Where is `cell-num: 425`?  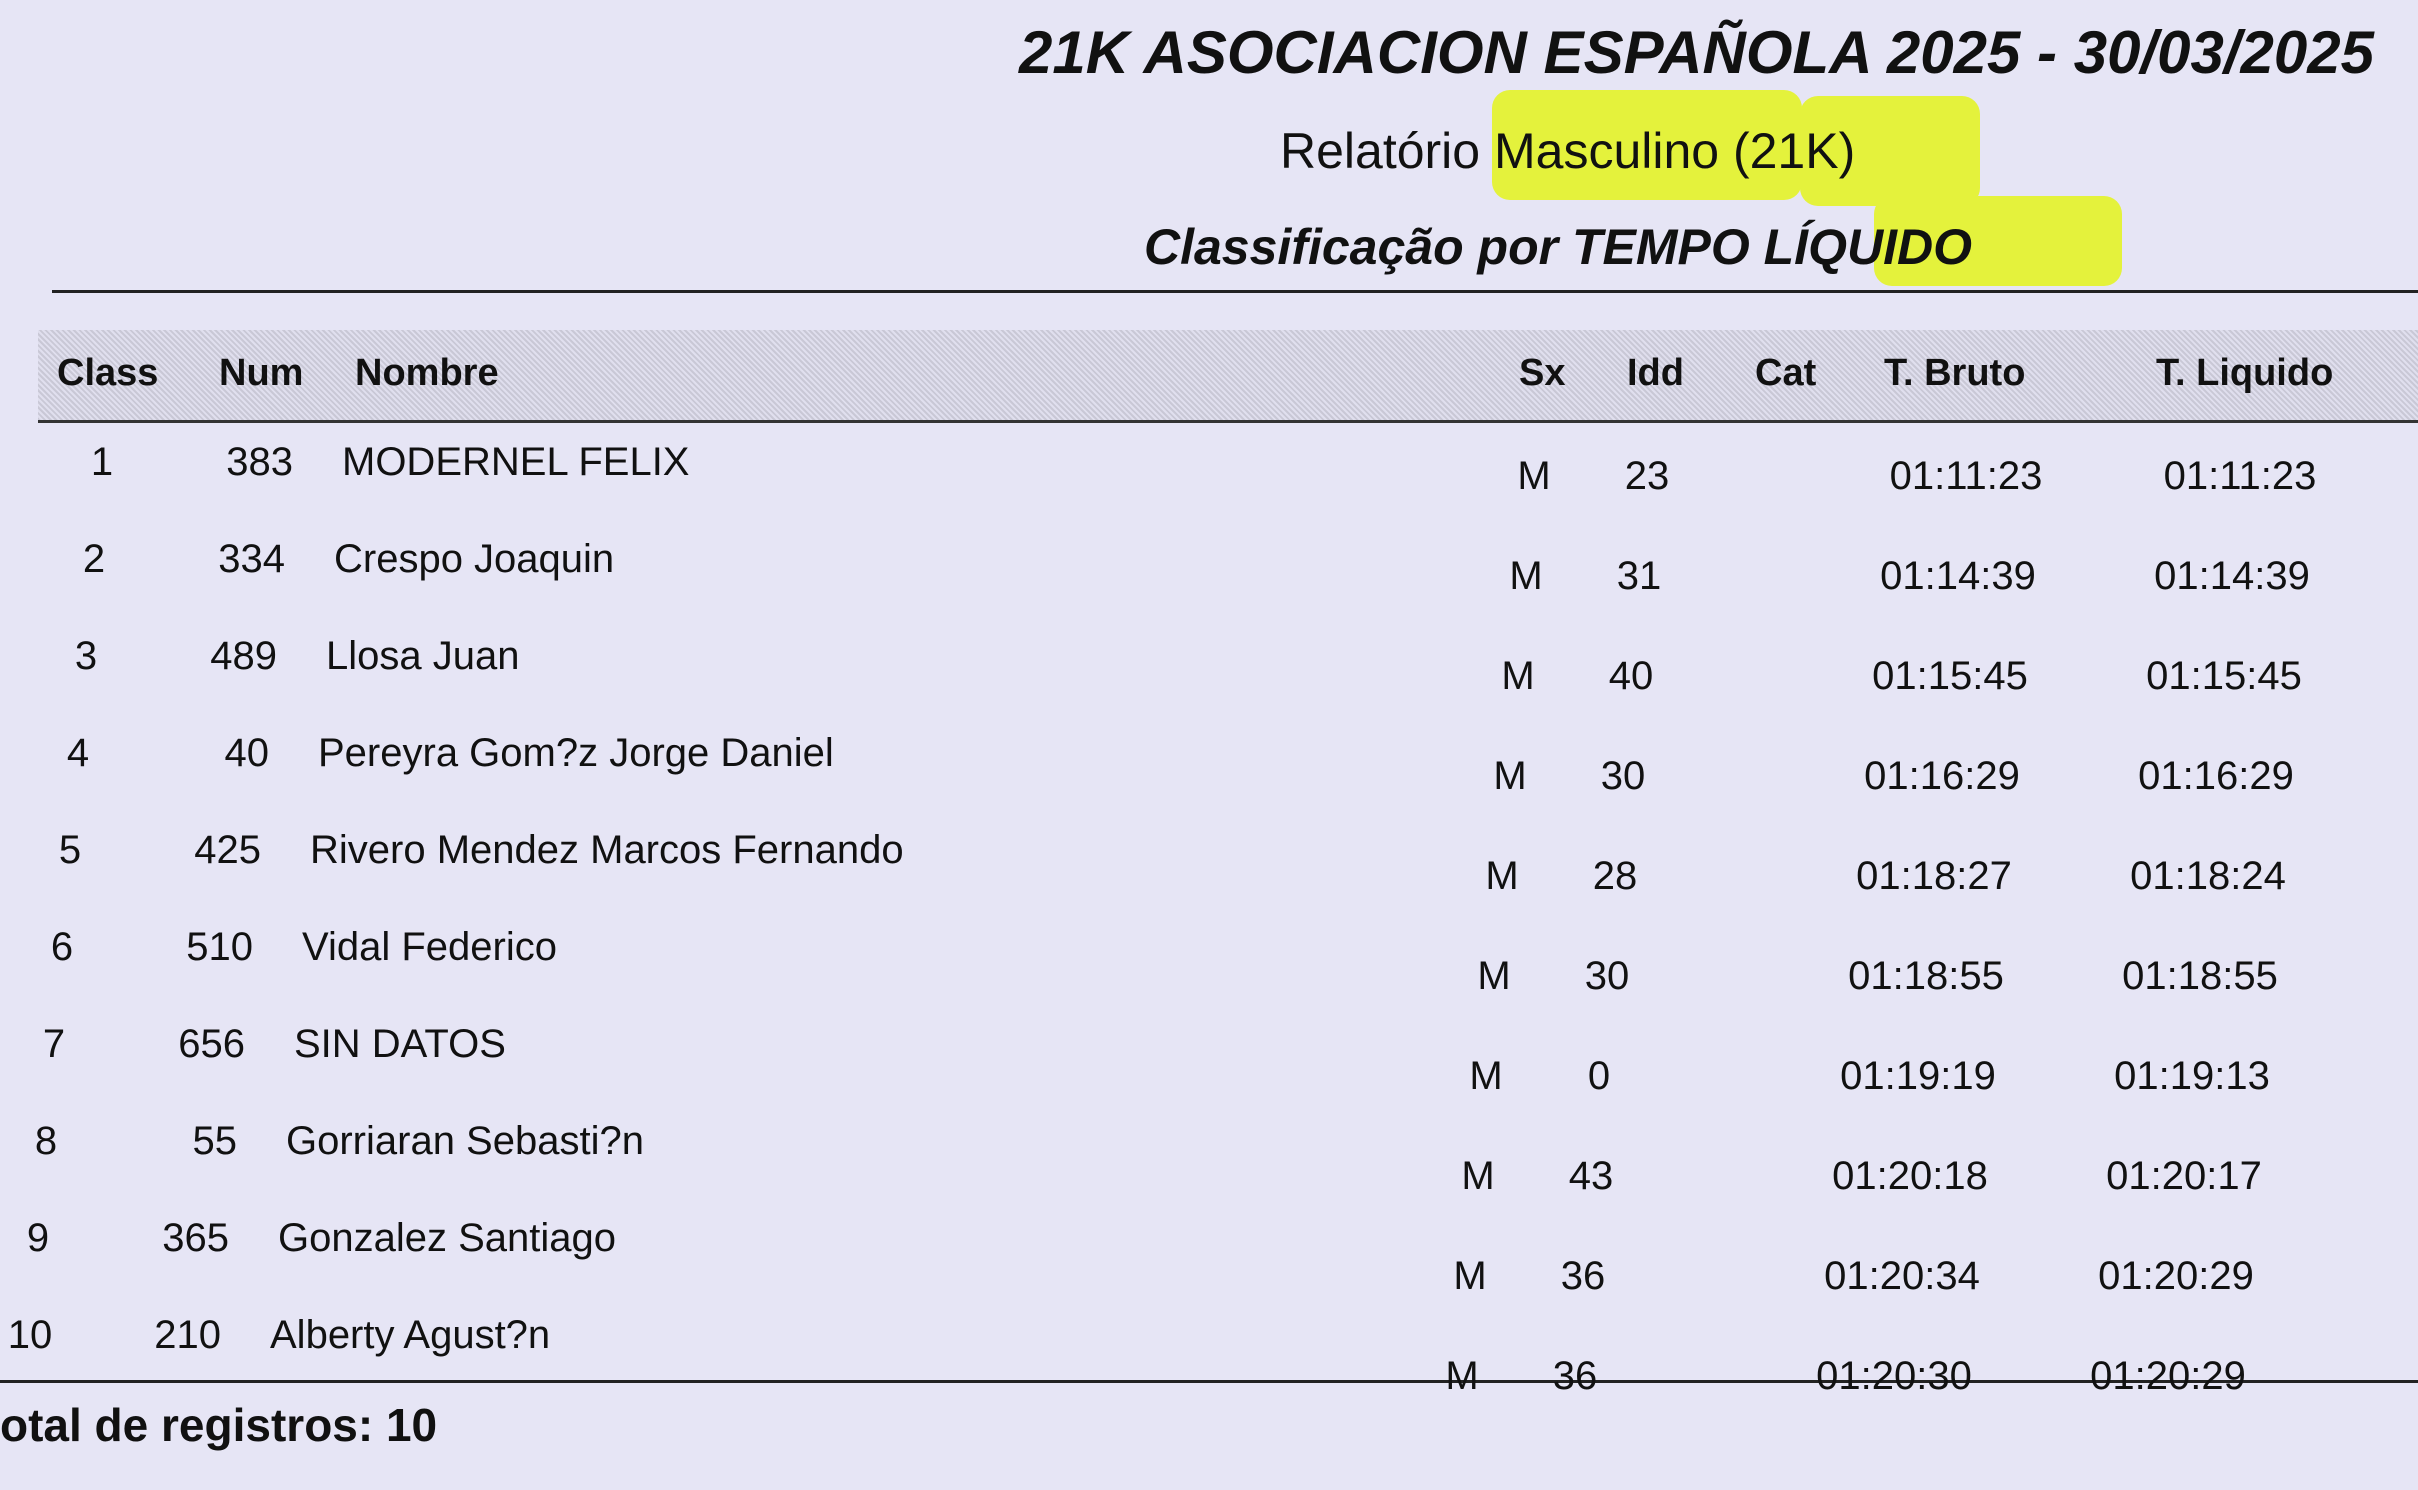 cell-num: 425 is located at coordinates (227, 850).